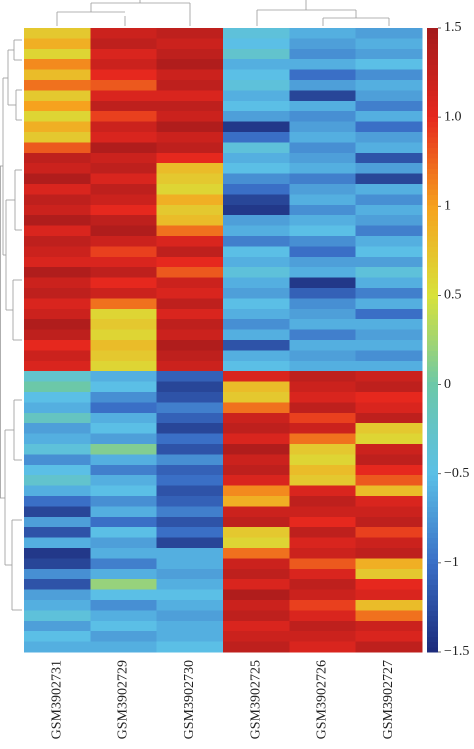 The image size is (474, 749). Describe the element at coordinates (322, 699) in the screenshot. I see `column-label: GSM3902726` at that location.